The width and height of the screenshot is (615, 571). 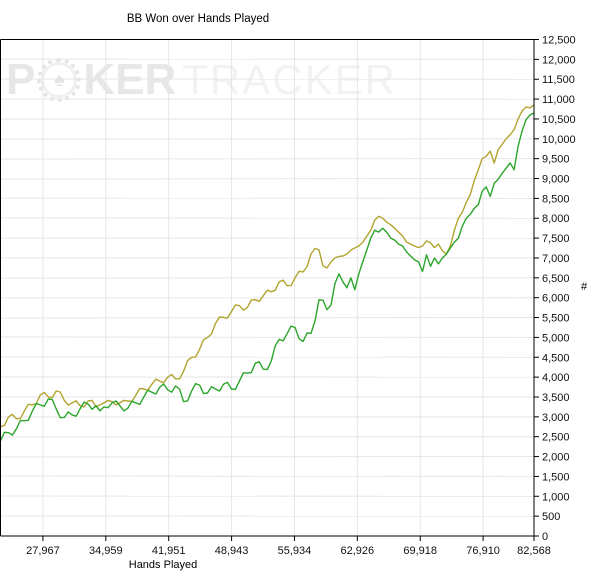 I want to click on y-axis-title: #, so click(x=584, y=287).